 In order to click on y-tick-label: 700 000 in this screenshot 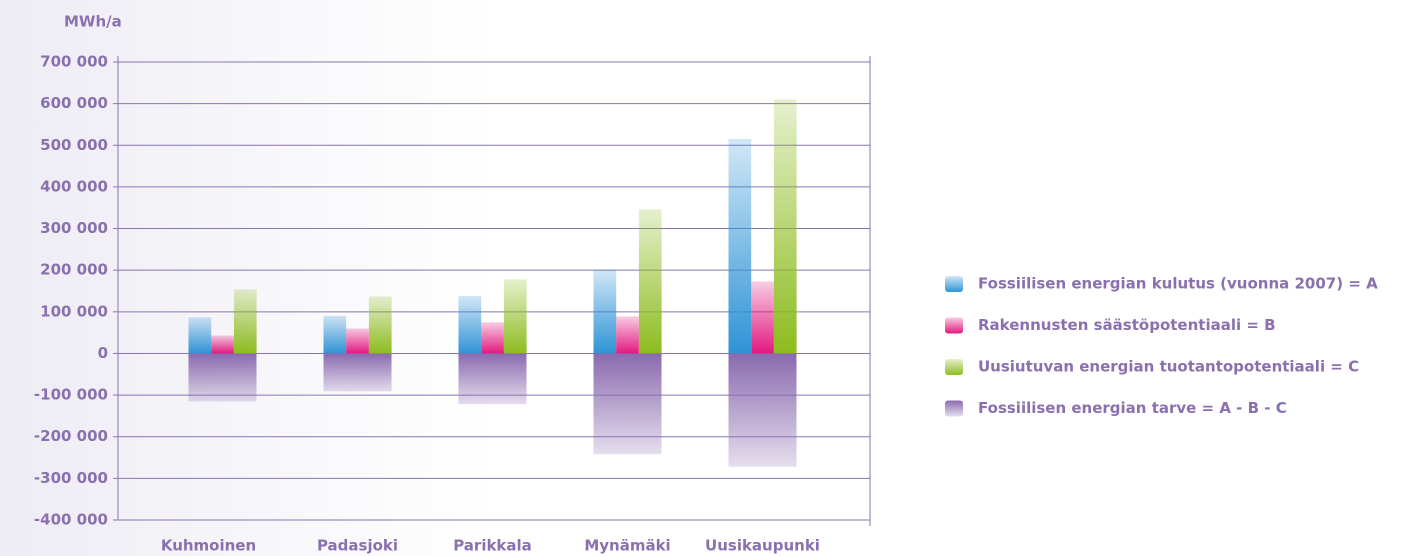, I will do `click(74, 62)`.